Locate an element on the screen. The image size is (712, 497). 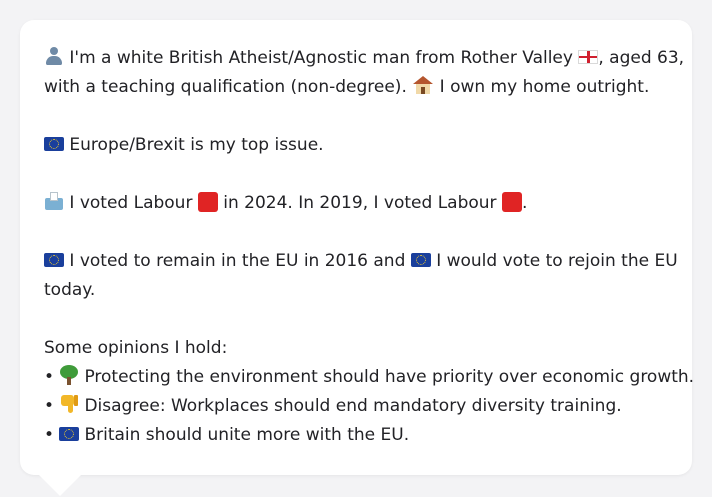
top-issue-text: Europe/Brexit is my top issue. is located at coordinates (196, 145).